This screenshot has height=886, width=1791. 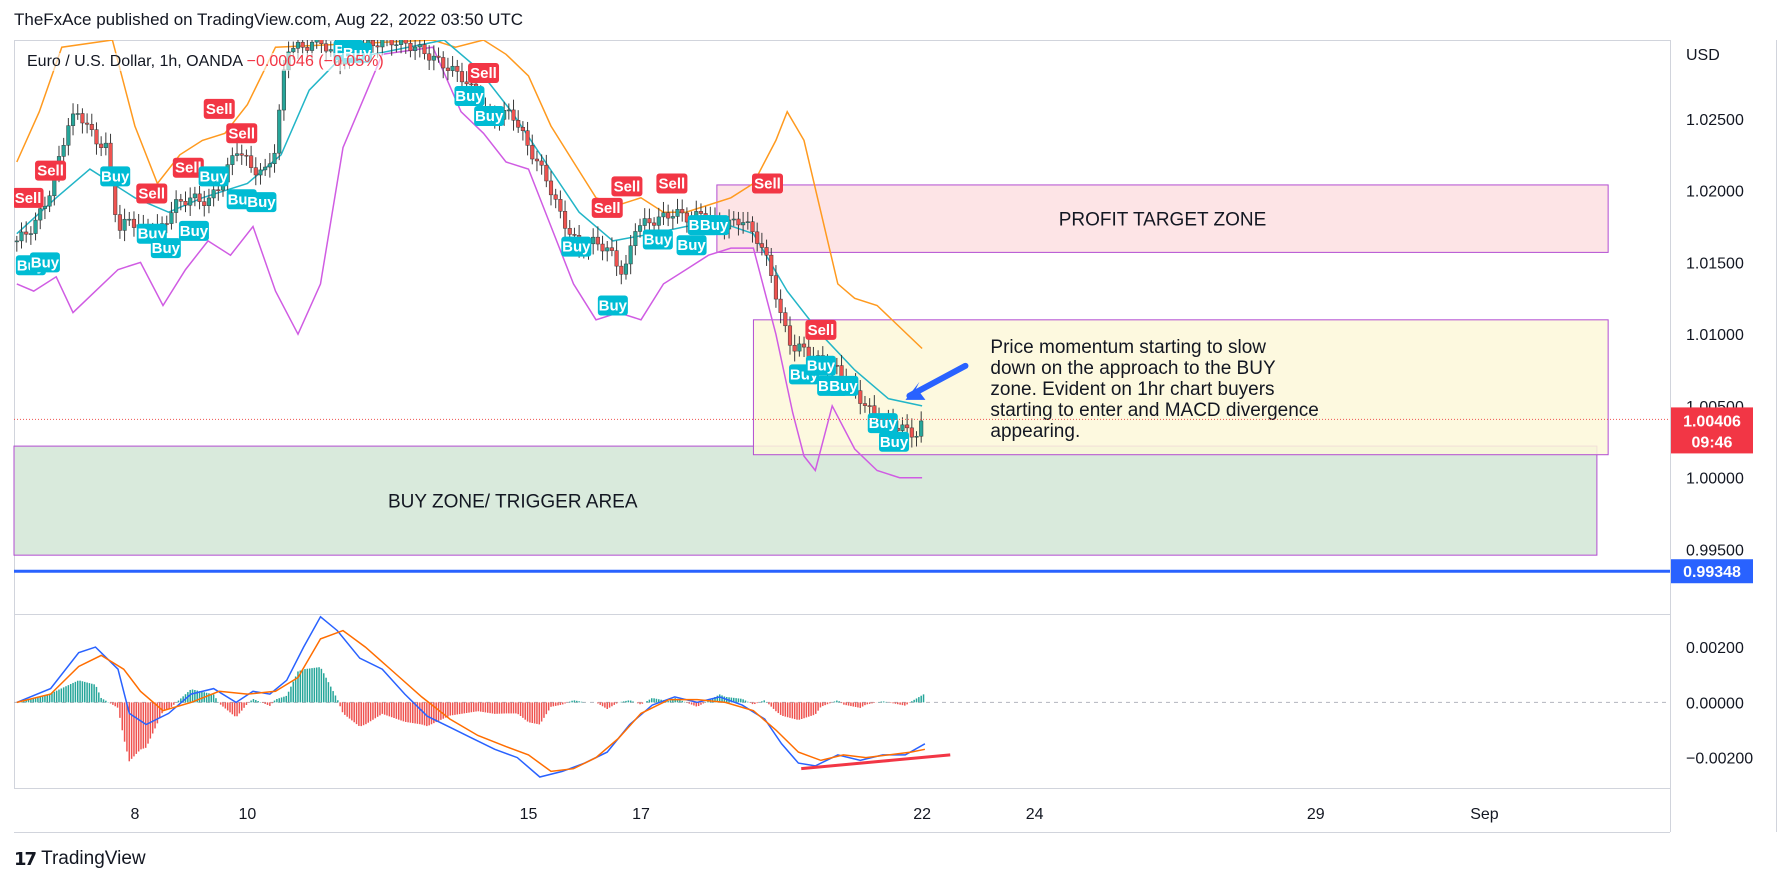 What do you see at coordinates (1712, 572) in the screenshot?
I see `support-price-value: 0.99348` at bounding box center [1712, 572].